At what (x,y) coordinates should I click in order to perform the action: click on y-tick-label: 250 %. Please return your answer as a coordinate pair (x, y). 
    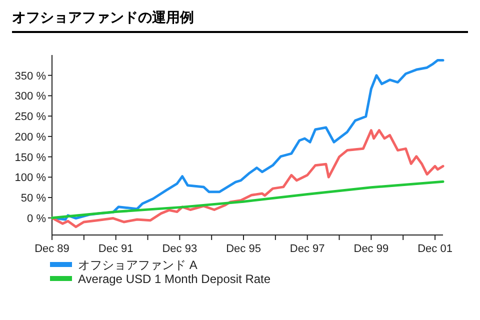
    Looking at the image, I should click on (30, 117).